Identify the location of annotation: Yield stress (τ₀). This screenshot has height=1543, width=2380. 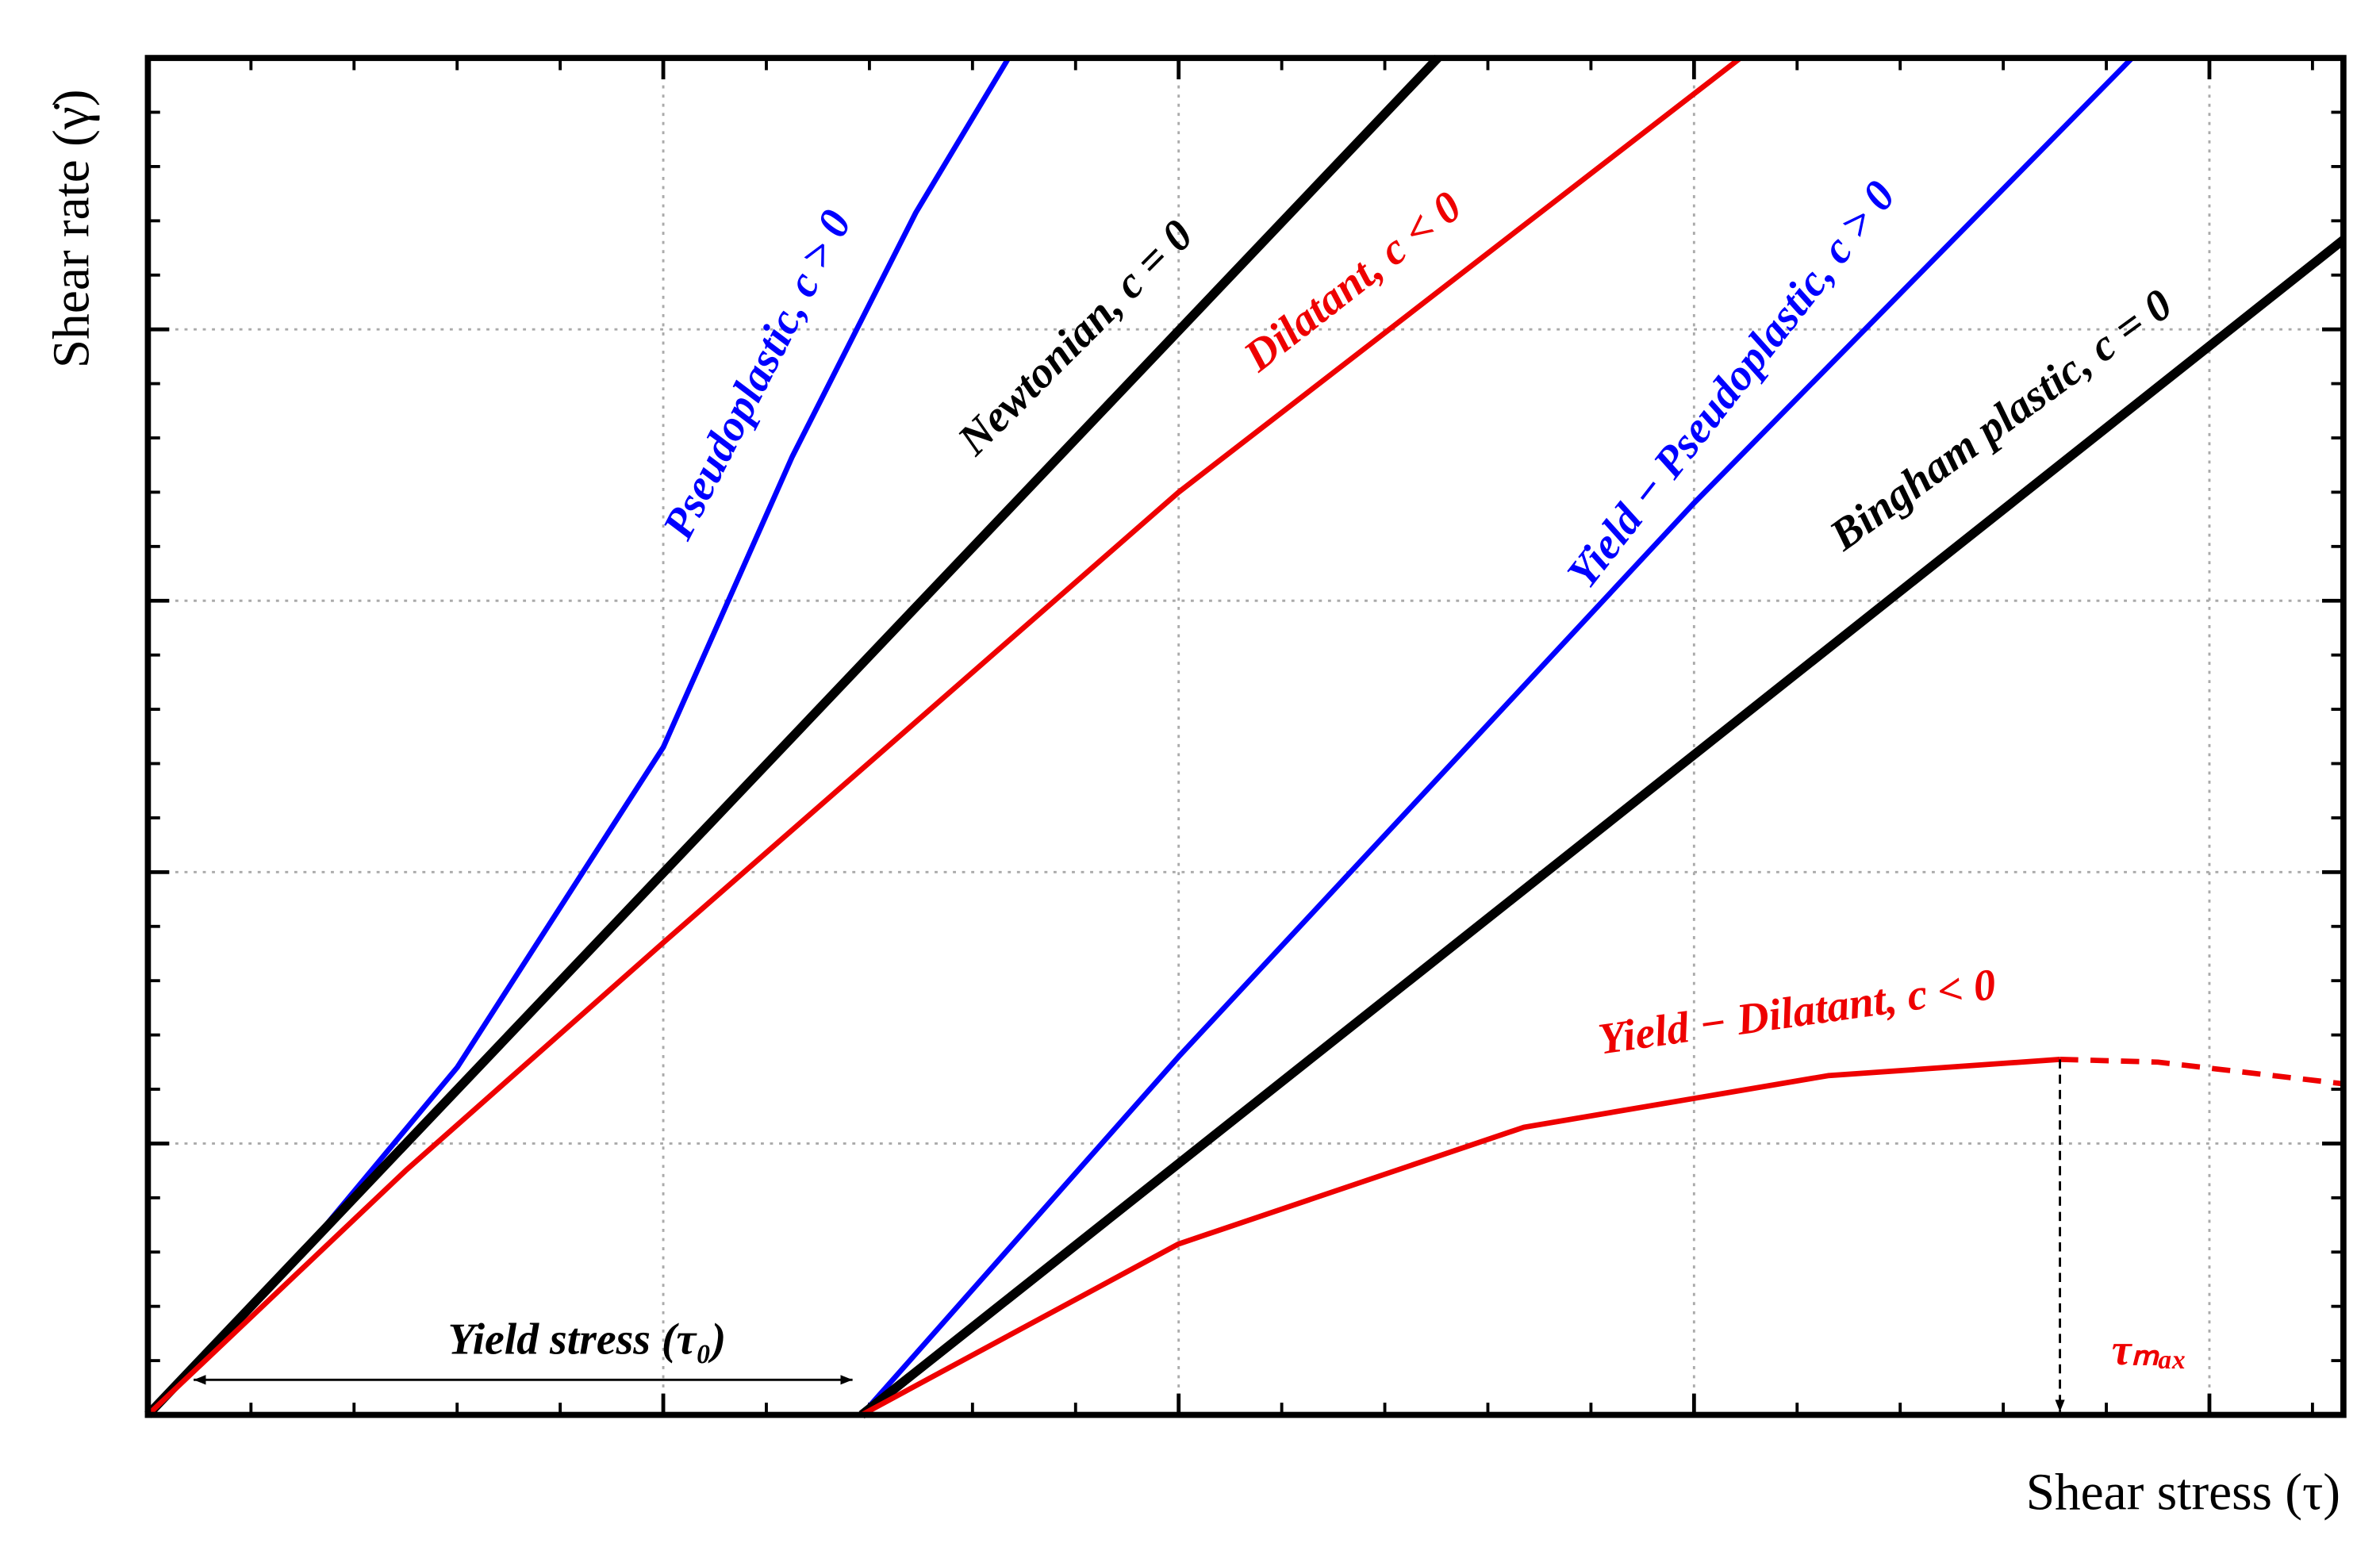
(587, 1340).